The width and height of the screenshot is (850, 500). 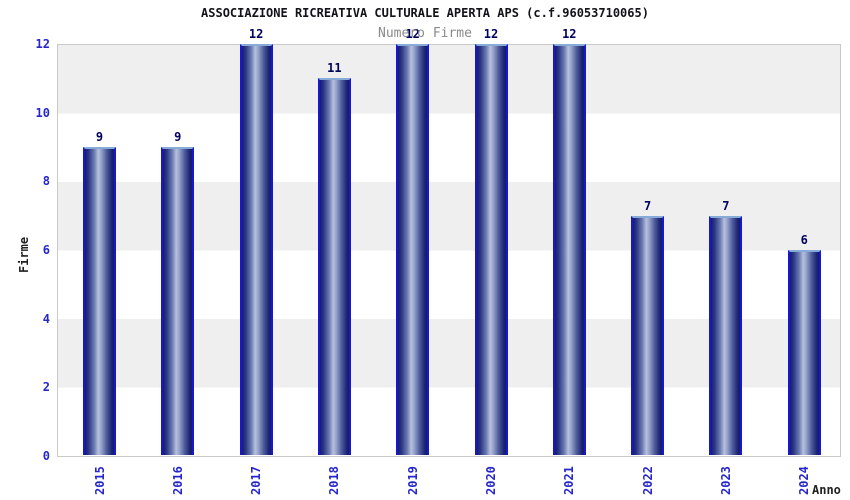 What do you see at coordinates (334, 481) in the screenshot?
I see `x-tick-label-2018: 2018` at bounding box center [334, 481].